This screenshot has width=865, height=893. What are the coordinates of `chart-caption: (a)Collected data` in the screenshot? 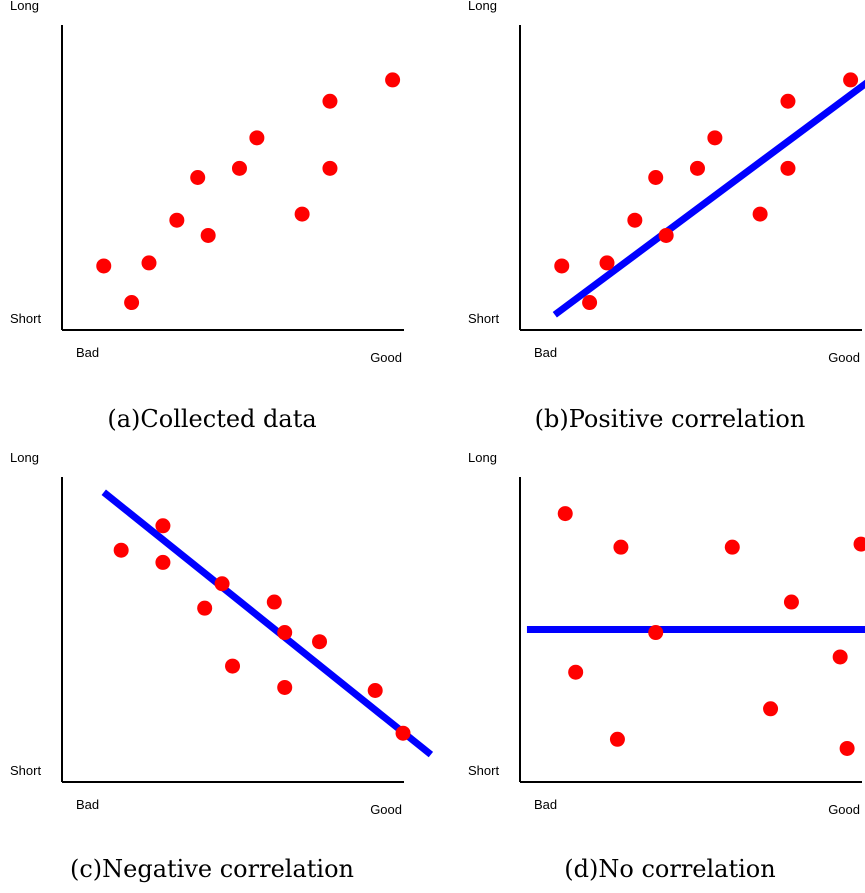 It's located at (211, 419).